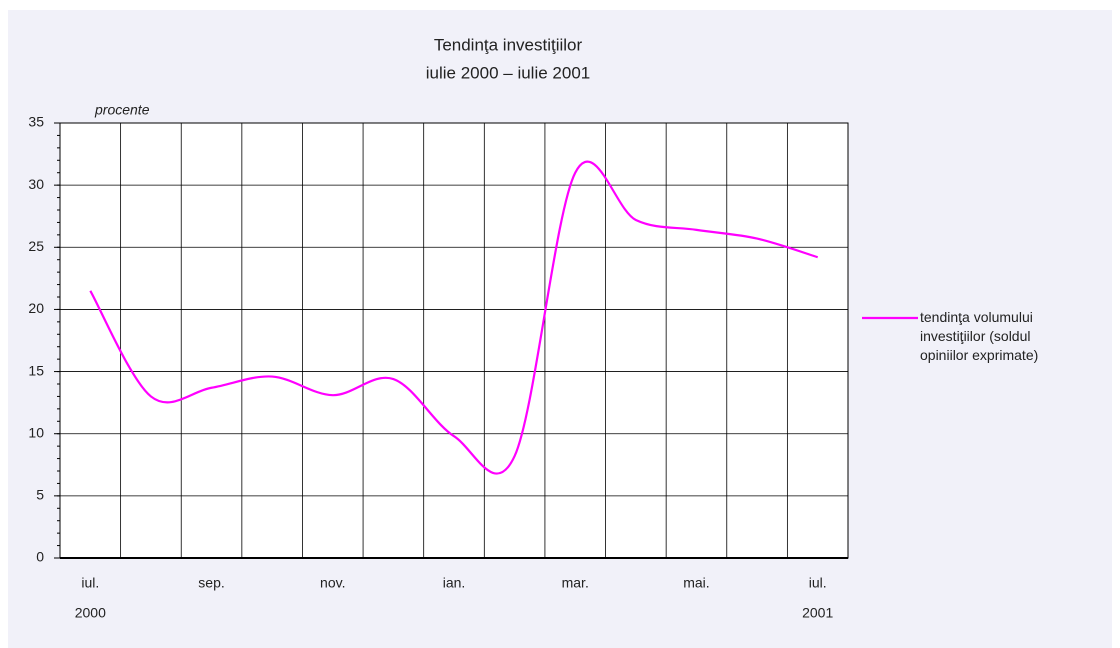 This screenshot has height=648, width=1120. Describe the element at coordinates (211, 583) in the screenshot. I see `x-tick-label: sep.` at that location.